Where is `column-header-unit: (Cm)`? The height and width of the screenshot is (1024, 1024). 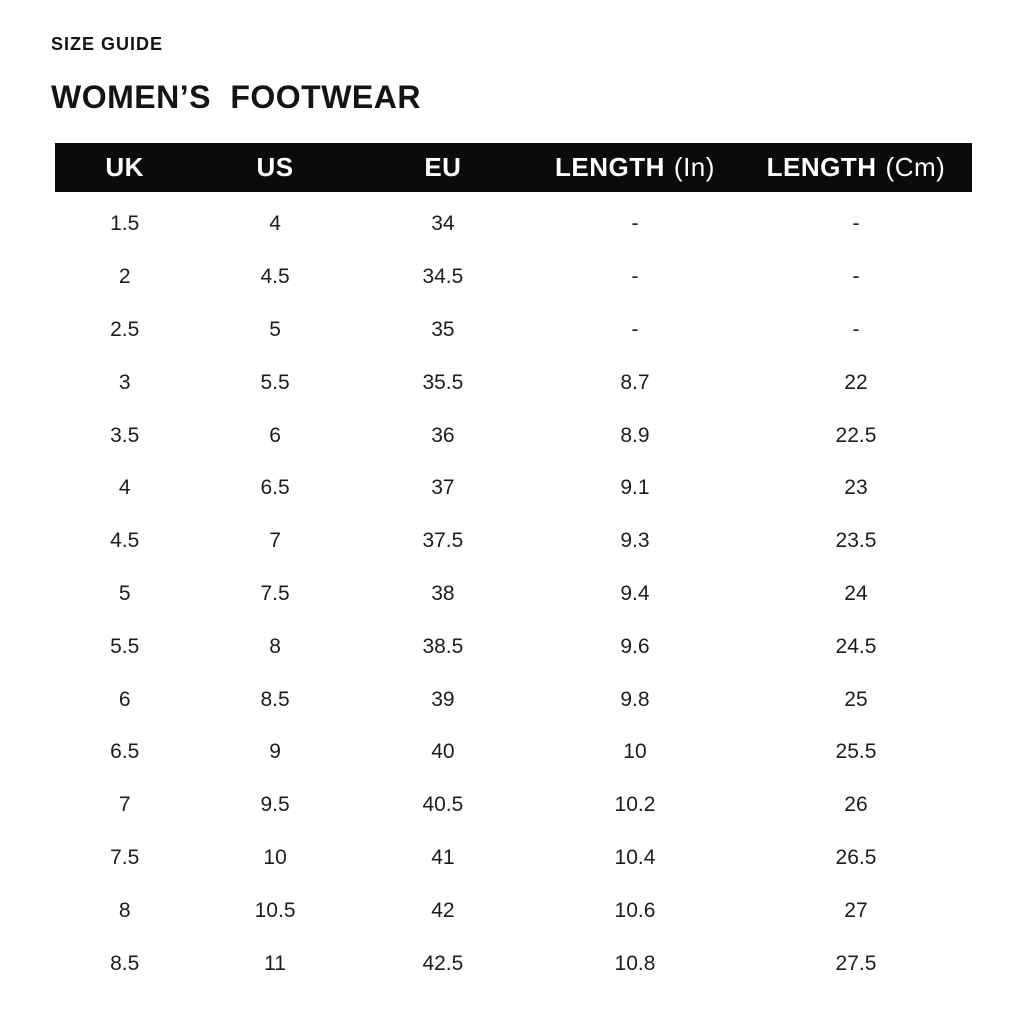 column-header-unit: (Cm) is located at coordinates (915, 167).